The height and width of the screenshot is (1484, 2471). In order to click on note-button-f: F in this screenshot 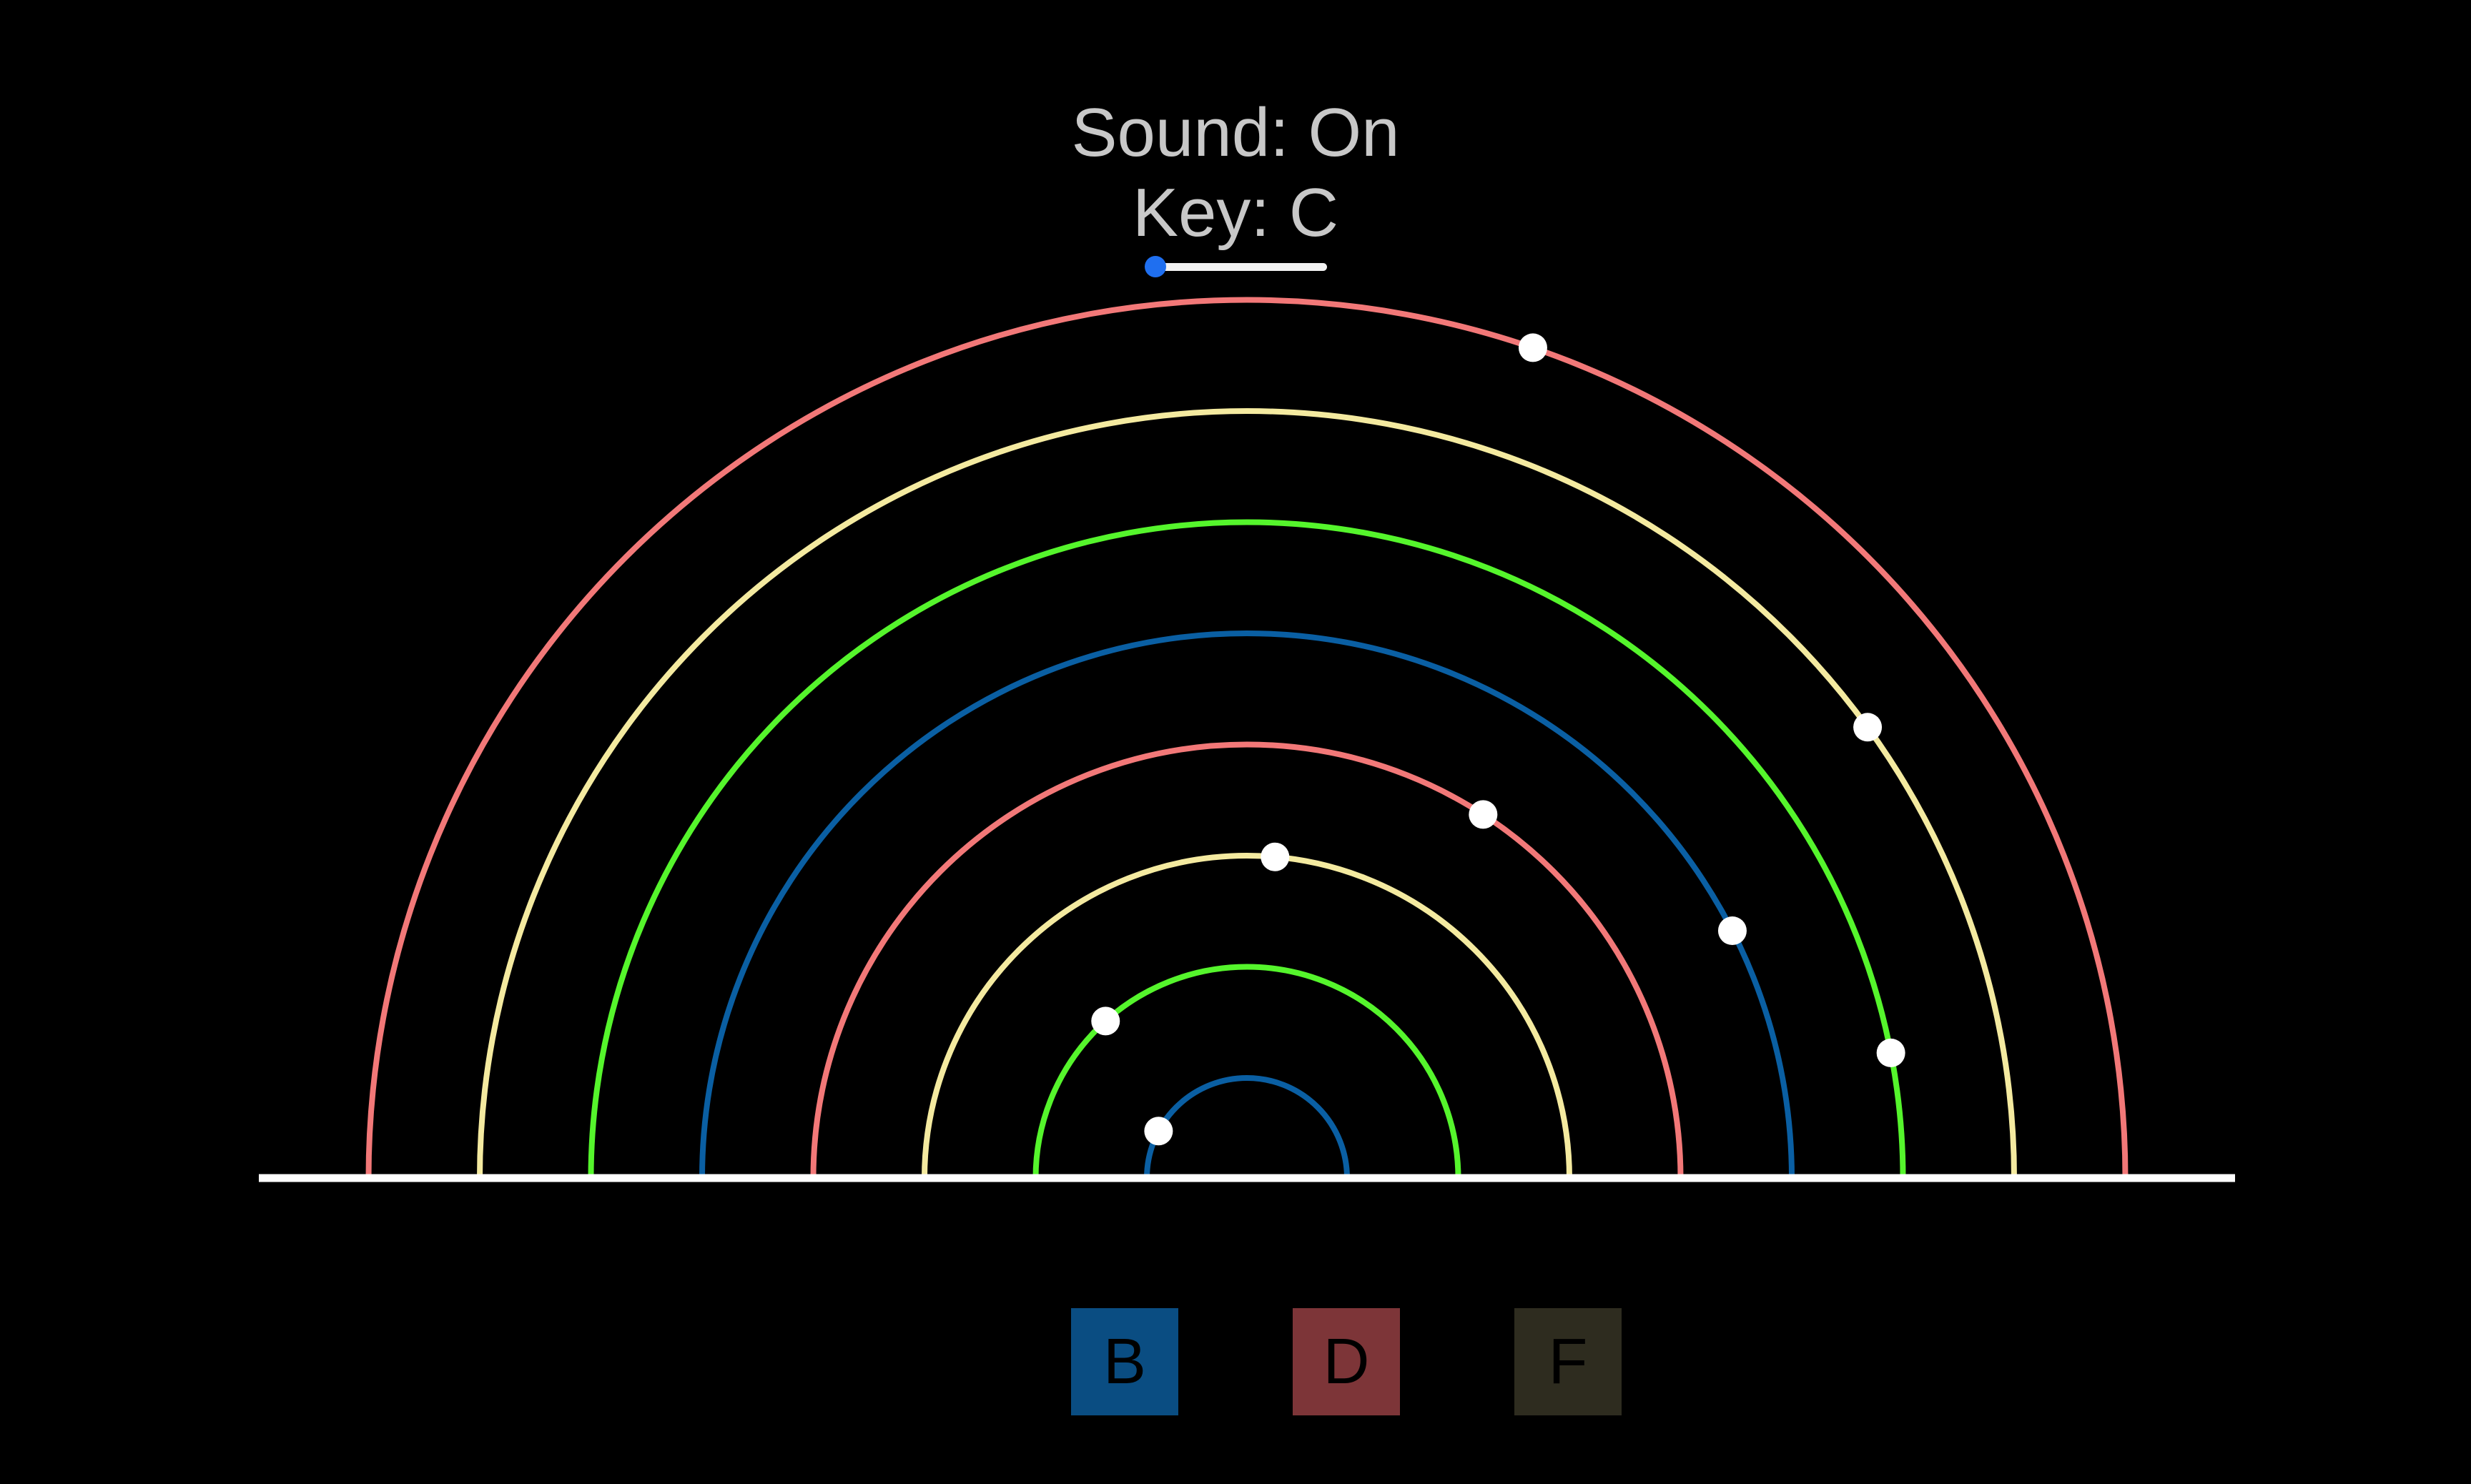, I will do `click(1568, 1361)`.